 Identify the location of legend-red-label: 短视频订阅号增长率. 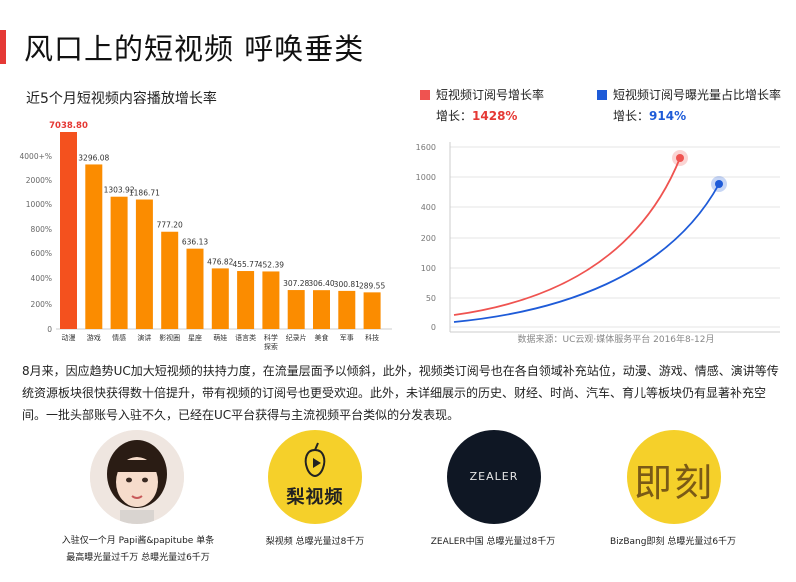
(490, 95).